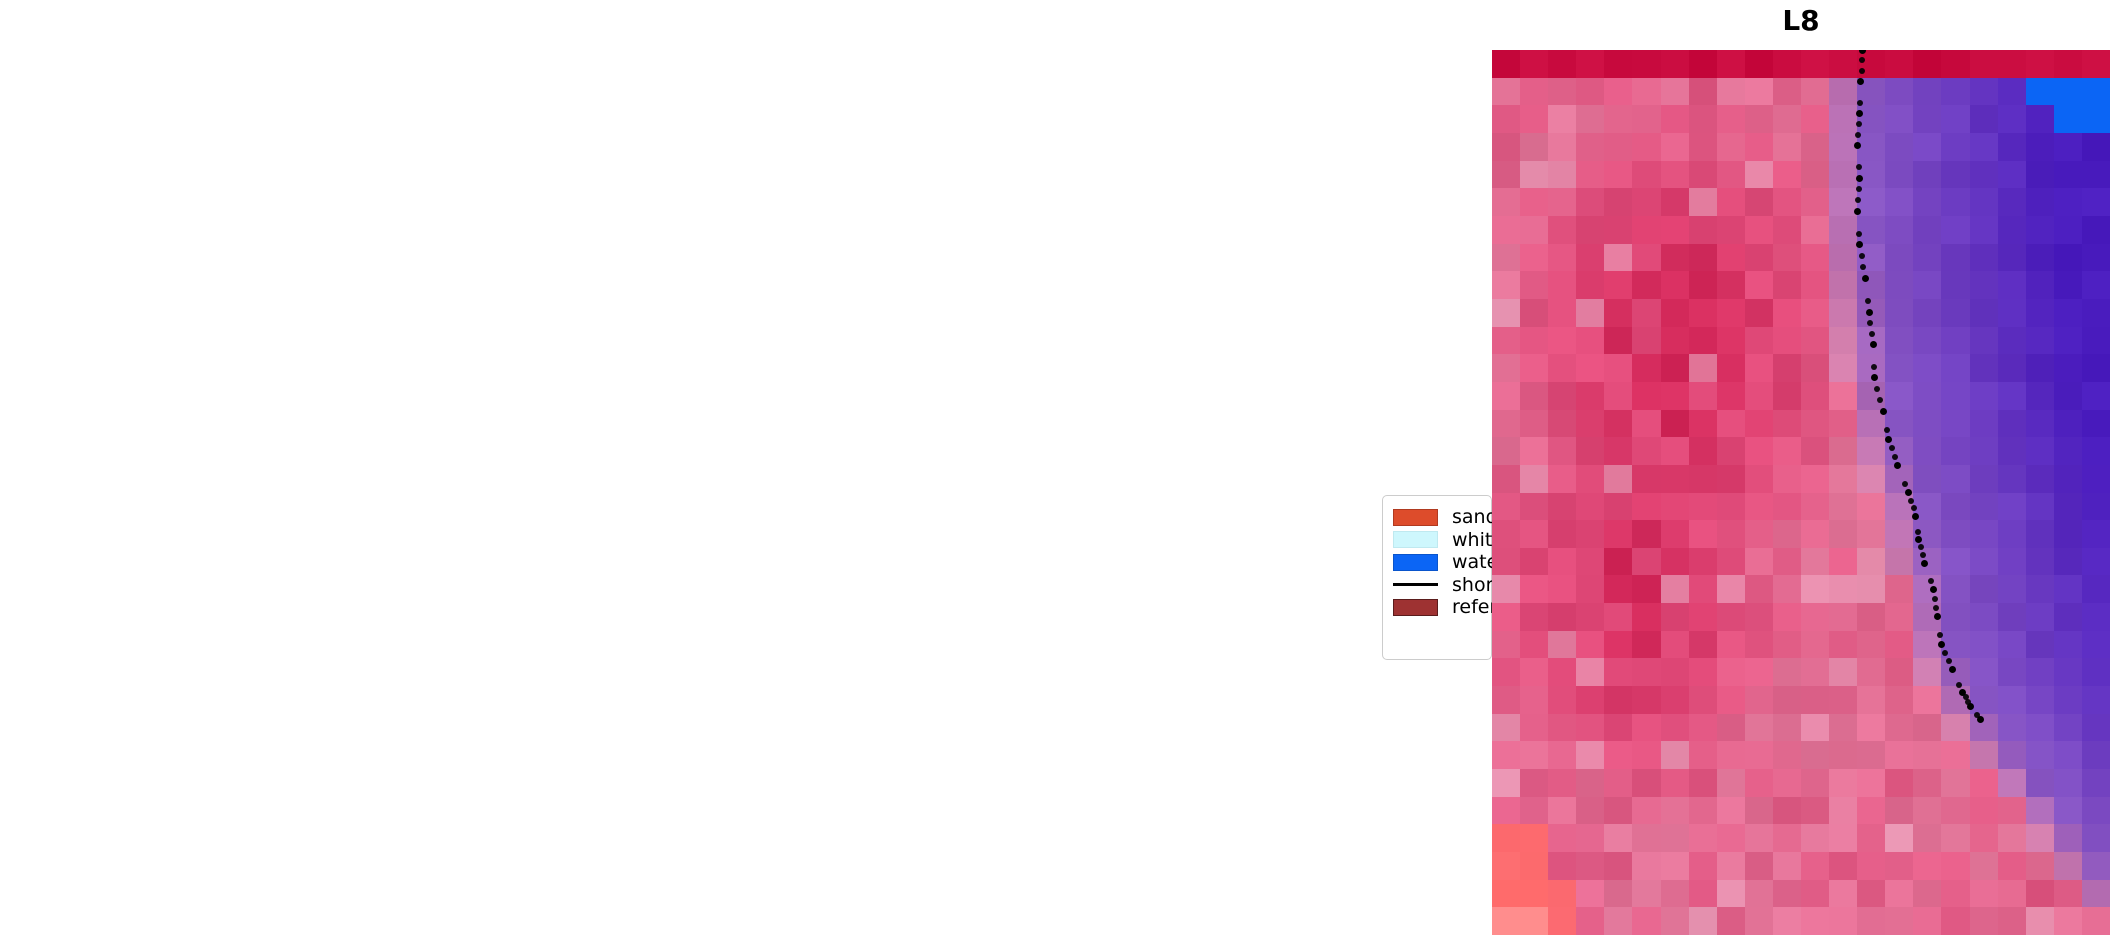 This screenshot has width=2122, height=950. What do you see at coordinates (1472, 539) in the screenshot?
I see `legend-label: whitewater` at bounding box center [1472, 539].